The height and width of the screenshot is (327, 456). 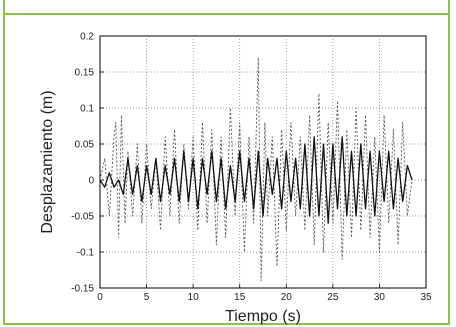 I want to click on x-tick-label: 15, so click(x=240, y=297).